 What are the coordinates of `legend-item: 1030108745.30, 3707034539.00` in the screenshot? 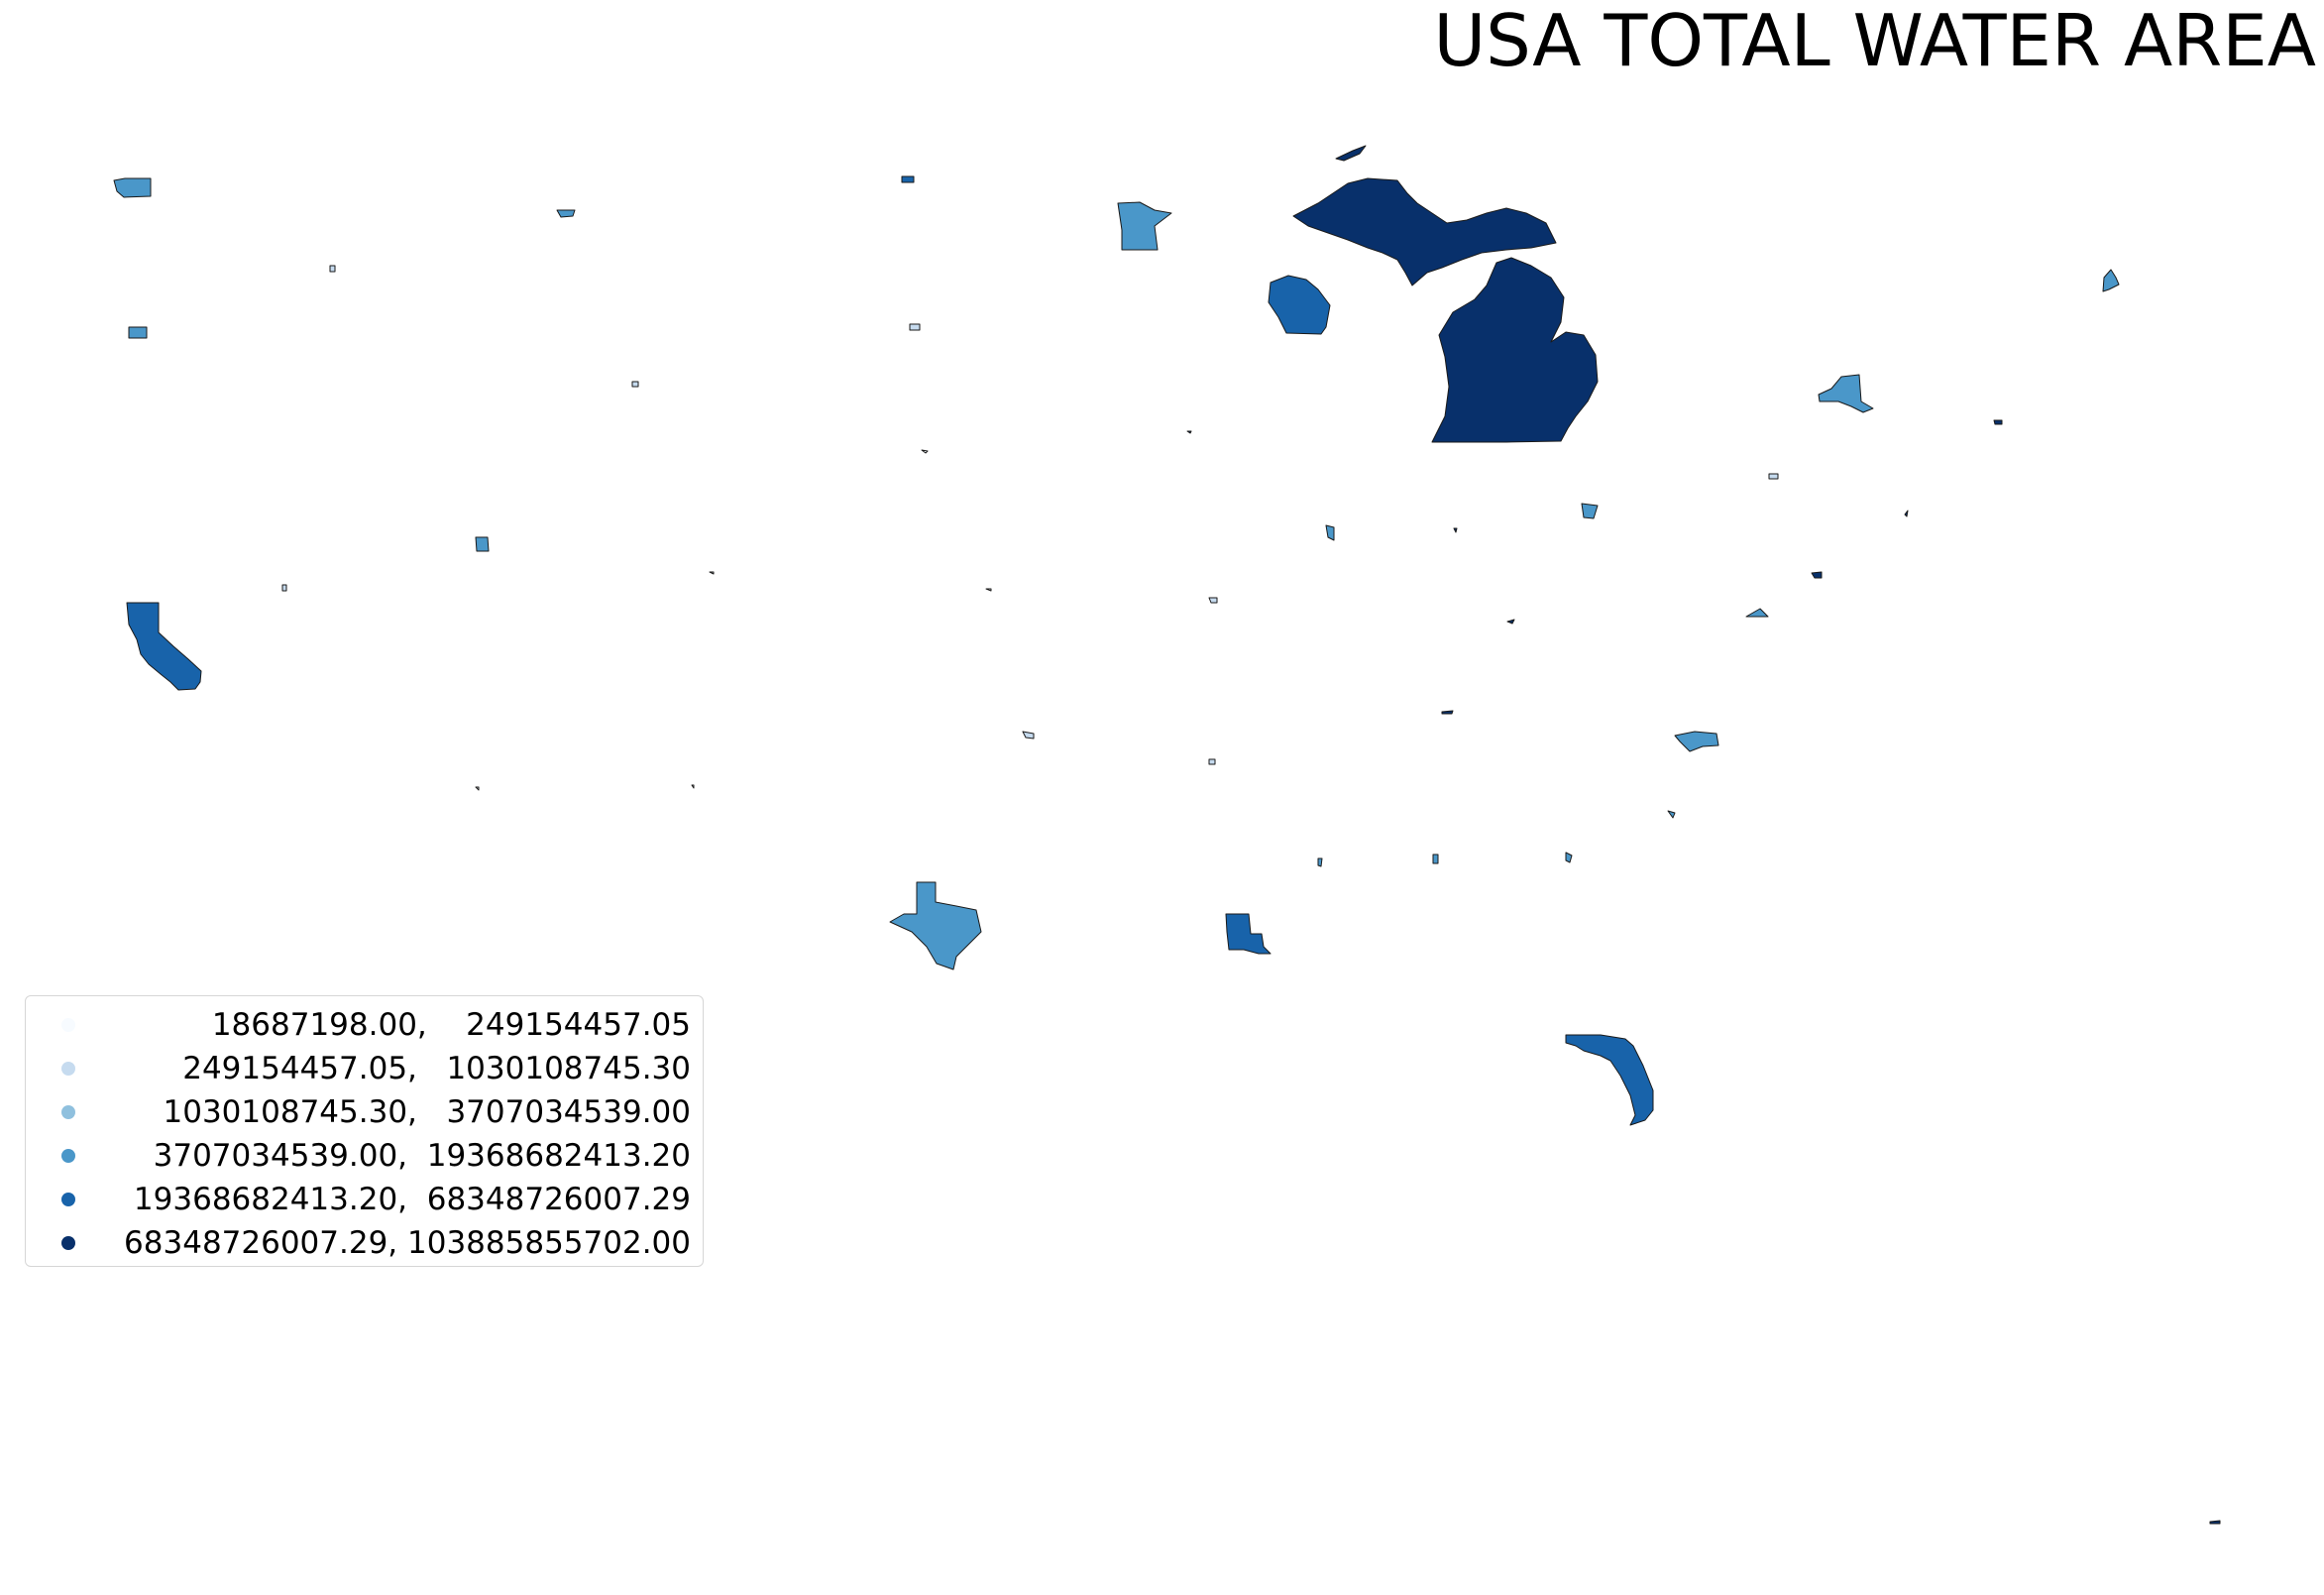 It's located at (364, 1112).